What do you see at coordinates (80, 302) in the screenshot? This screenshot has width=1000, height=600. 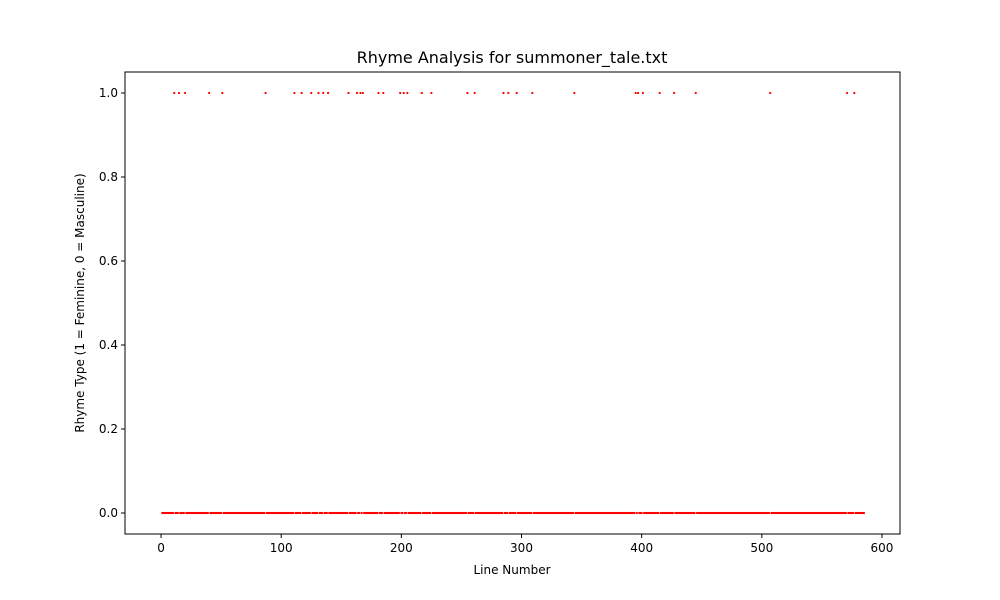 I see `y-axis-label: Rhyme Type (1 = Feminine, 0 = Masculine)` at bounding box center [80, 302].